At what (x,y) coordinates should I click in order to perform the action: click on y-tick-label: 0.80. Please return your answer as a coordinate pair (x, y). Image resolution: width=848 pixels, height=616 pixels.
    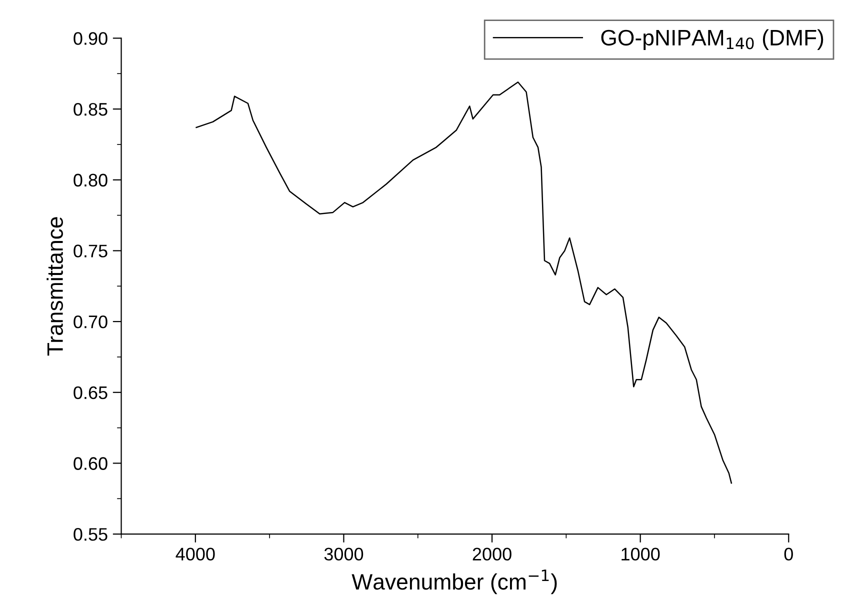
    Looking at the image, I should click on (91, 180).